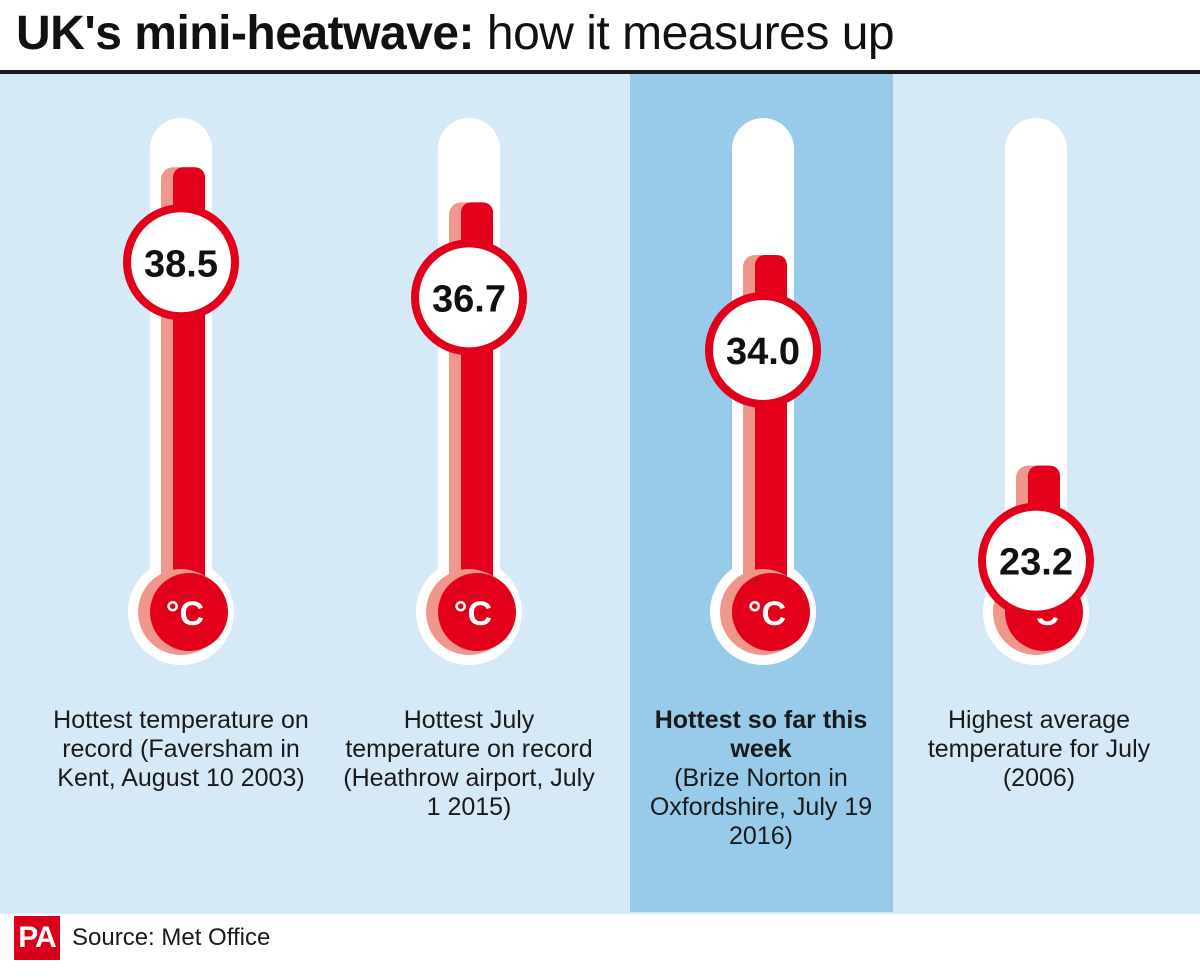  What do you see at coordinates (1036, 563) in the screenshot?
I see `data-label-3: 23.2` at bounding box center [1036, 563].